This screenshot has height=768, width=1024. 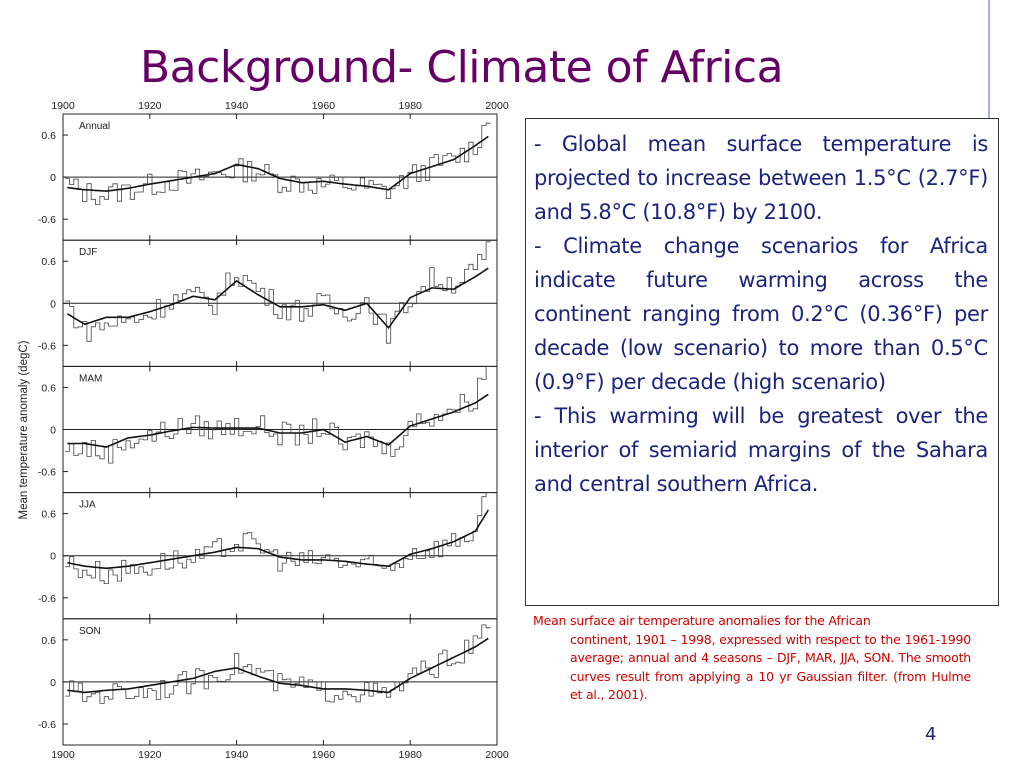 I want to click on panel-label: MAM, so click(x=90, y=378).